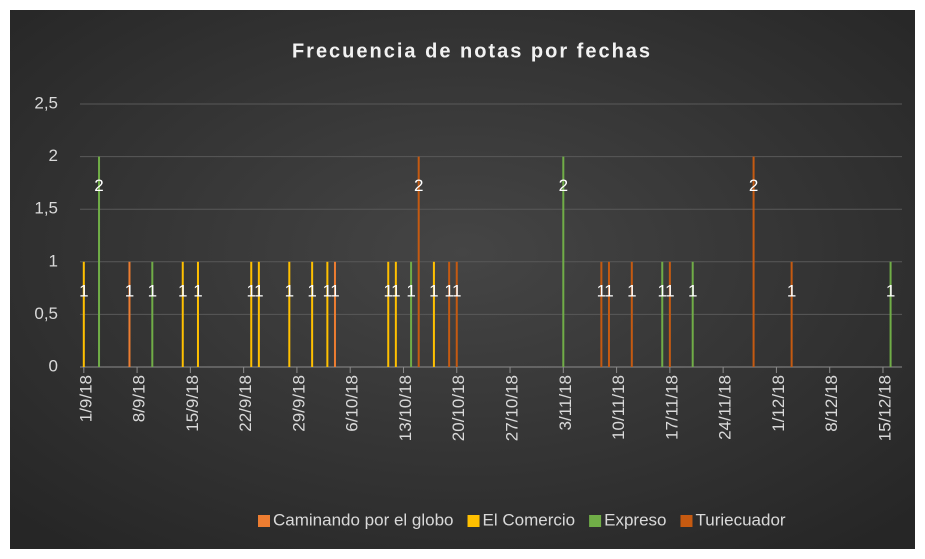  Describe the element at coordinates (298, 403) in the screenshot. I see `x-tick-label: 29/9/18` at that location.